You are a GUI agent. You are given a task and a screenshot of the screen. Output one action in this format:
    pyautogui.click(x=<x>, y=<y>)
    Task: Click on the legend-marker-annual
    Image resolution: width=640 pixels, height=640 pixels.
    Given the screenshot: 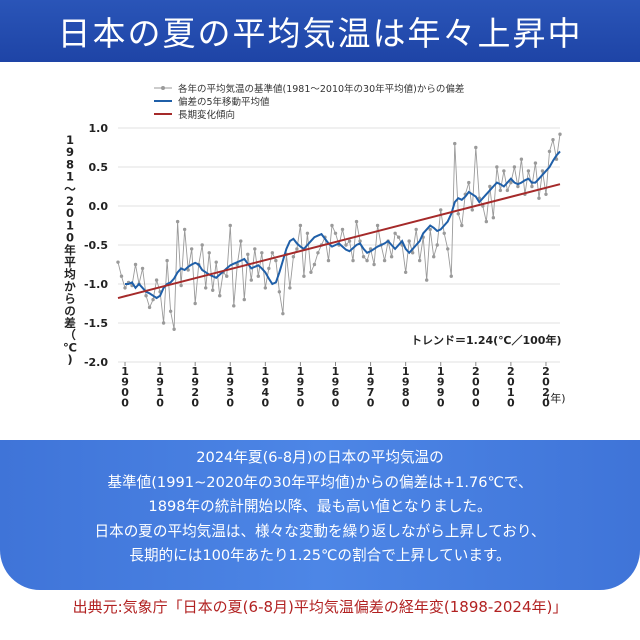 What is the action you would take?
    pyautogui.click(x=163, y=88)
    